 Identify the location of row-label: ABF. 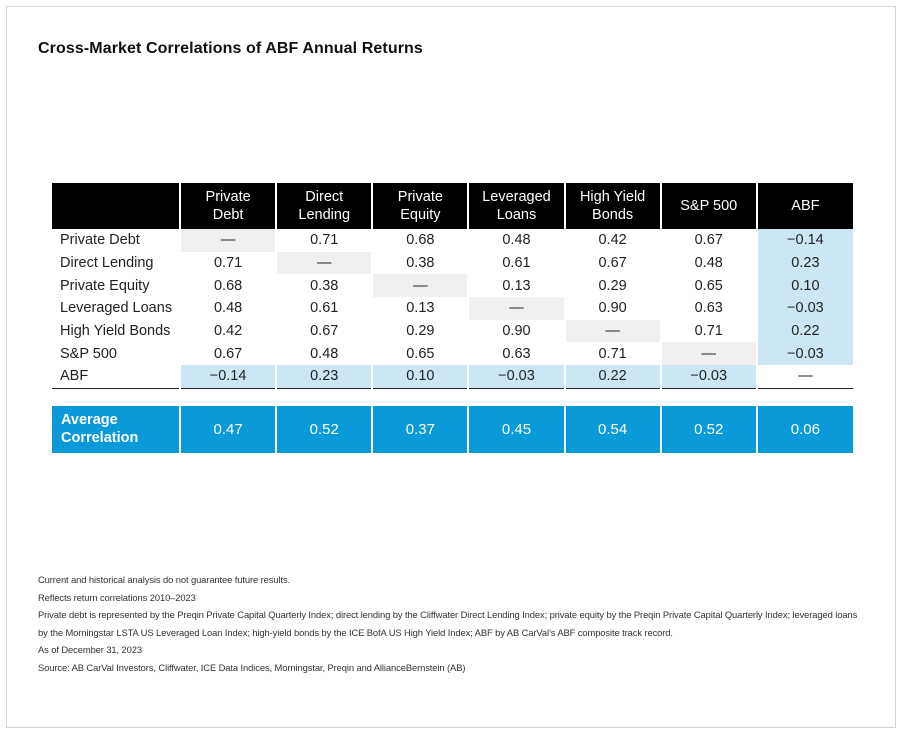
(116, 377).